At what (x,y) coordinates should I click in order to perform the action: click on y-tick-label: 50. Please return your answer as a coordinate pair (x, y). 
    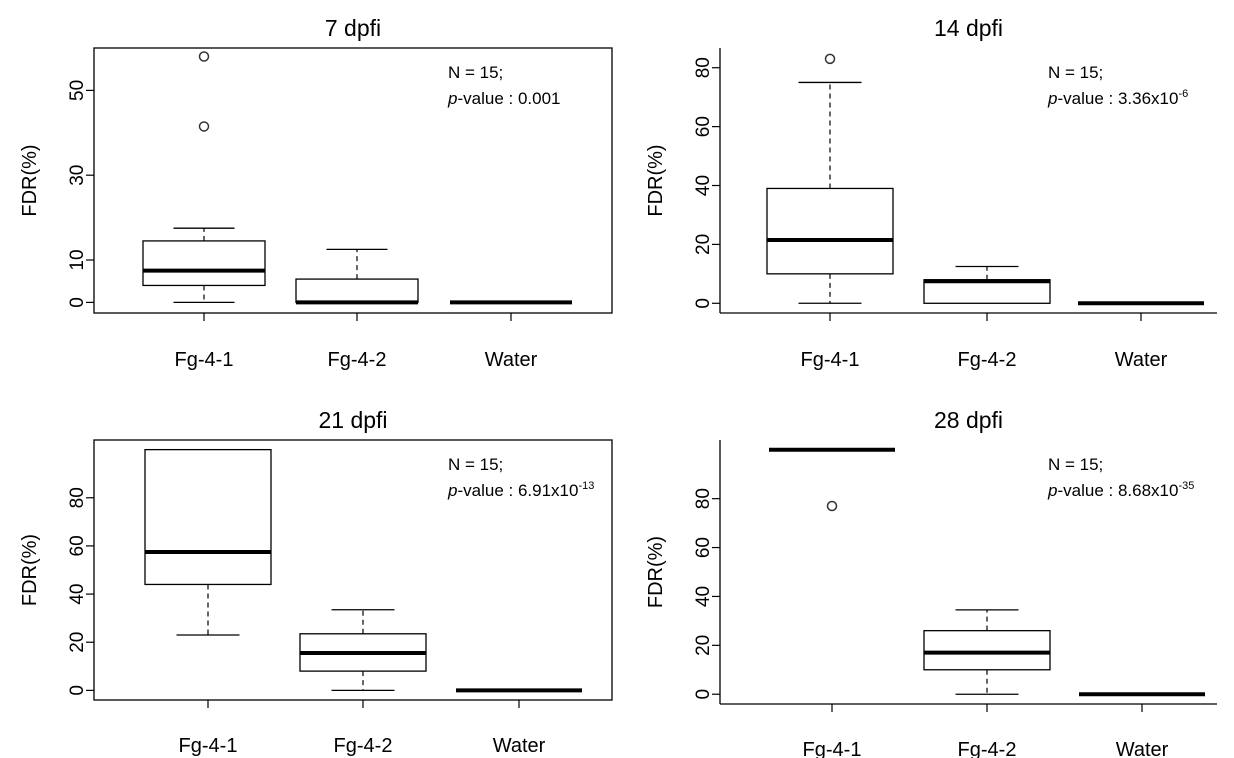
    Looking at the image, I should click on (77, 90).